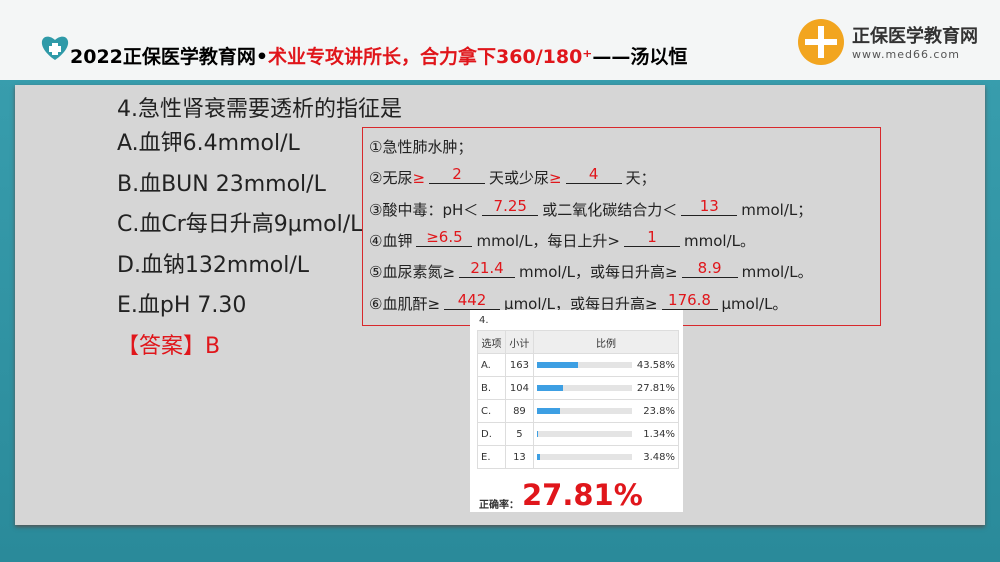 Image resolution: width=1000 pixels, height=562 pixels. Describe the element at coordinates (169, 57) in the screenshot. I see `title-prefix: 2022正保医学教育网•` at that location.